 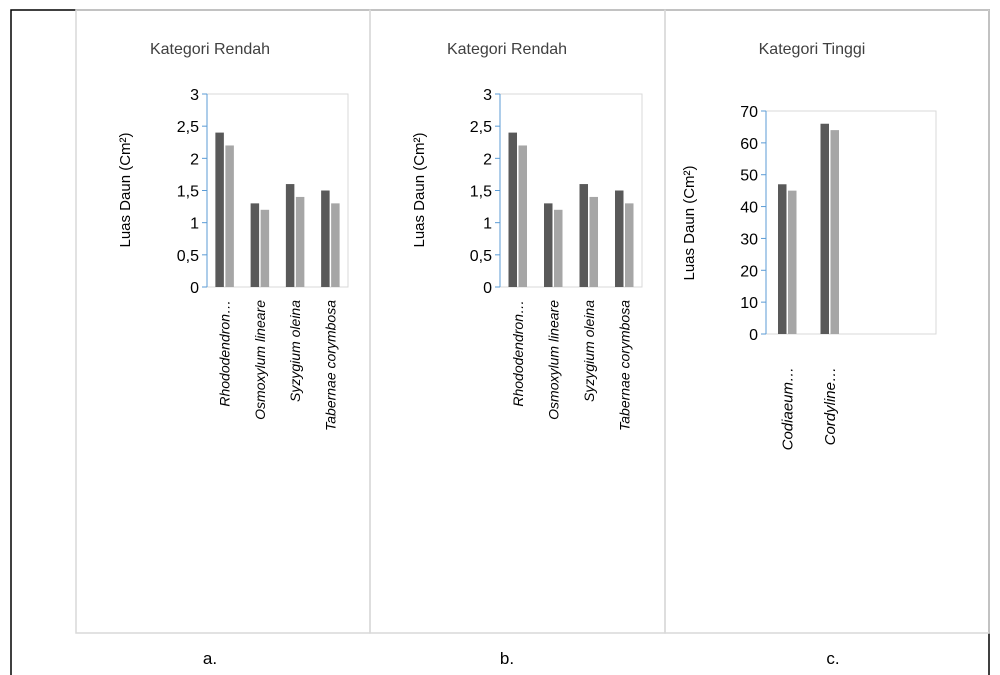 What do you see at coordinates (749, 239) in the screenshot?
I see `y-tick-label: 30` at bounding box center [749, 239].